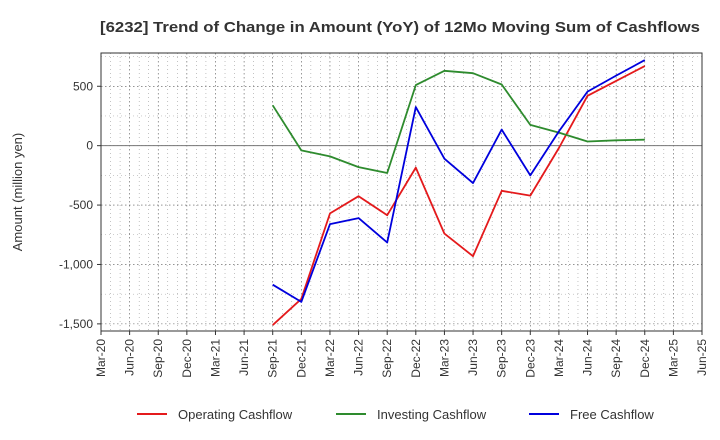  What do you see at coordinates (645, 358) in the screenshot?
I see `x-tick-label: Dec-24` at bounding box center [645, 358].